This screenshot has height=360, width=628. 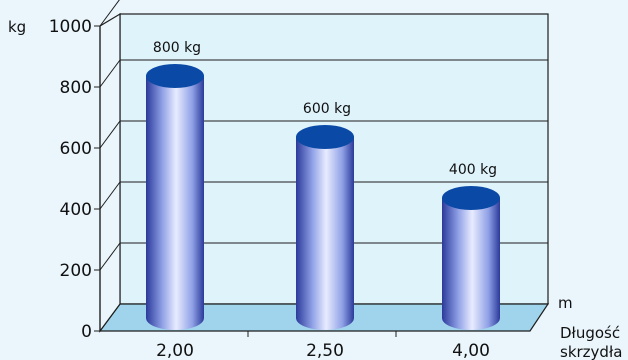 I want to click on x-axis-unit: m, so click(x=565, y=303).